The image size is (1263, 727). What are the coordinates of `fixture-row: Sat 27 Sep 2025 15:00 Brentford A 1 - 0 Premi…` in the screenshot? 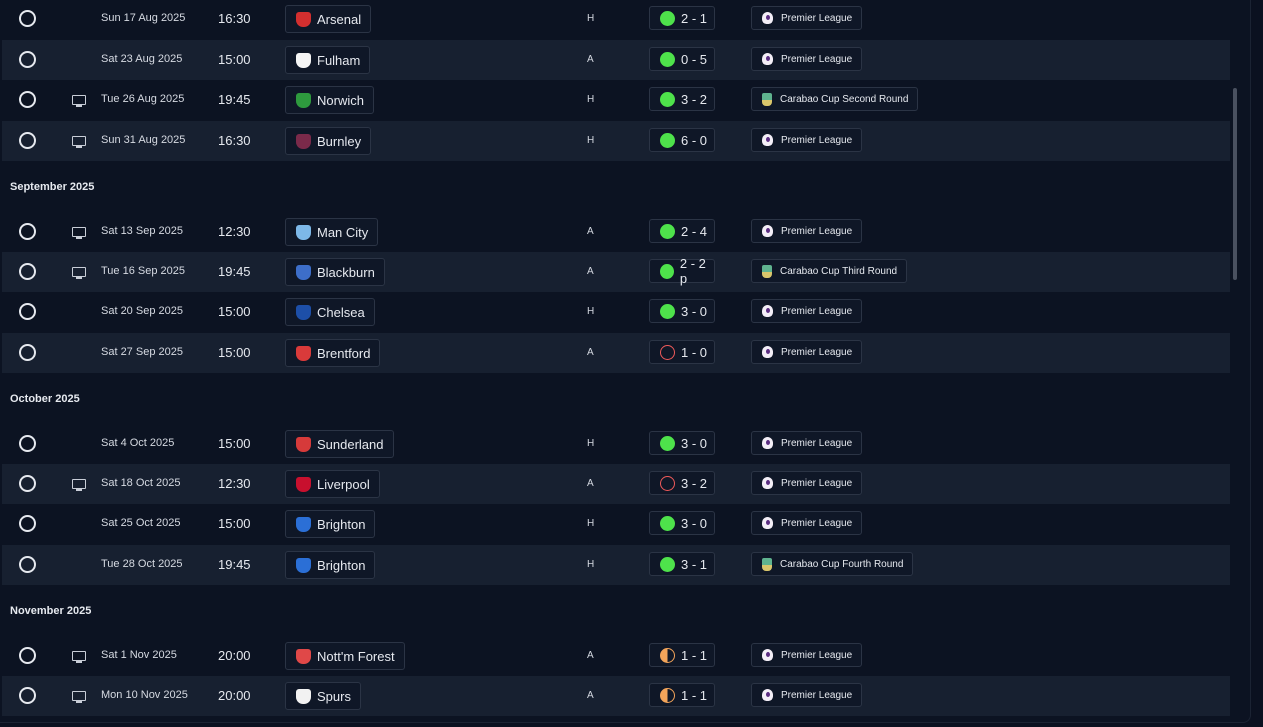 It's located at (616, 353).